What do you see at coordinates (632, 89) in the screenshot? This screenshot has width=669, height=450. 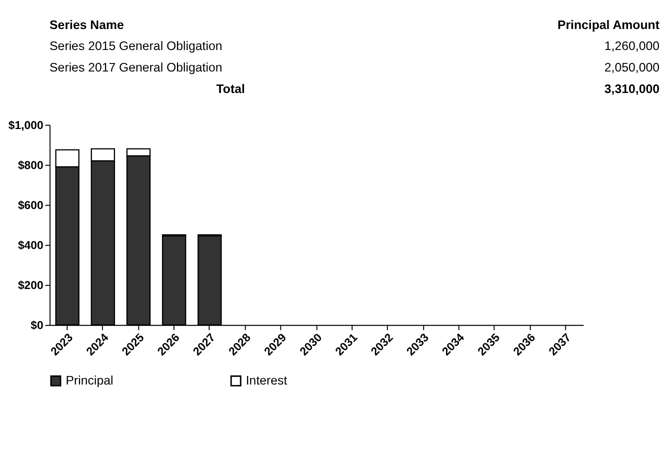 I see `text: 3,310,000` at bounding box center [632, 89].